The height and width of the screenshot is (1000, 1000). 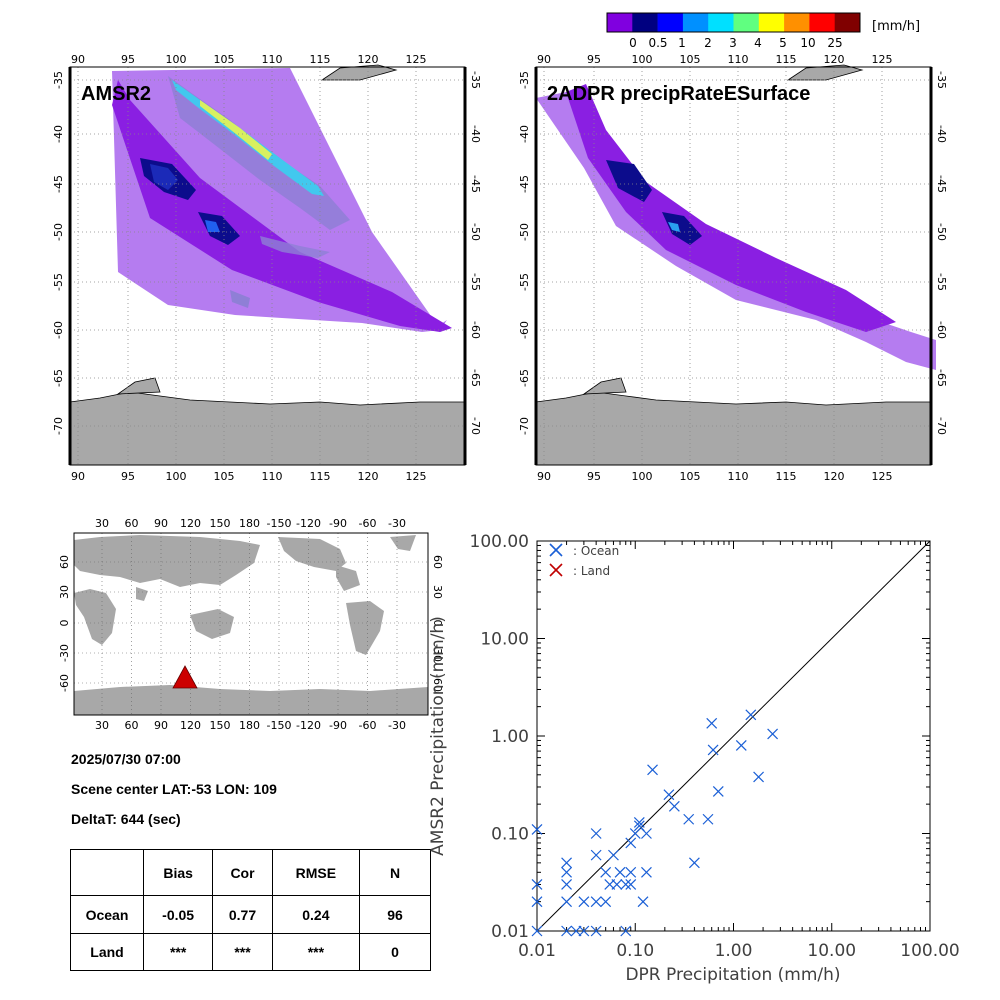 I want to click on stats-row-ocean: Ocean -0.05 0.77 0.24 96, so click(x=250, y=914).